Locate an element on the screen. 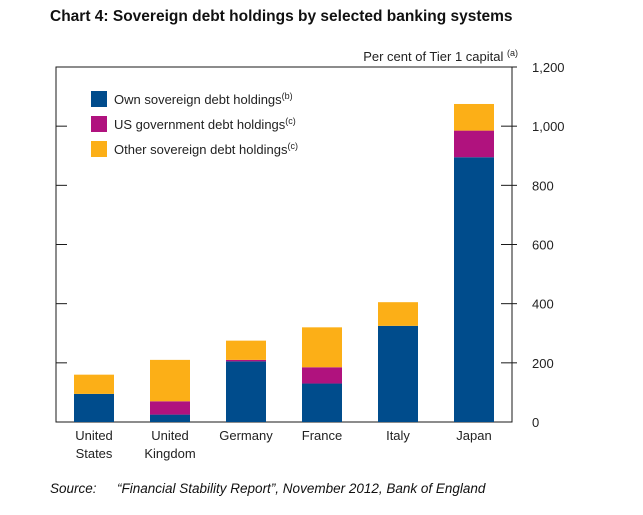 Image resolution: width=643 pixels, height=515 pixels. y-tick-label: 1,200 is located at coordinates (548, 67).